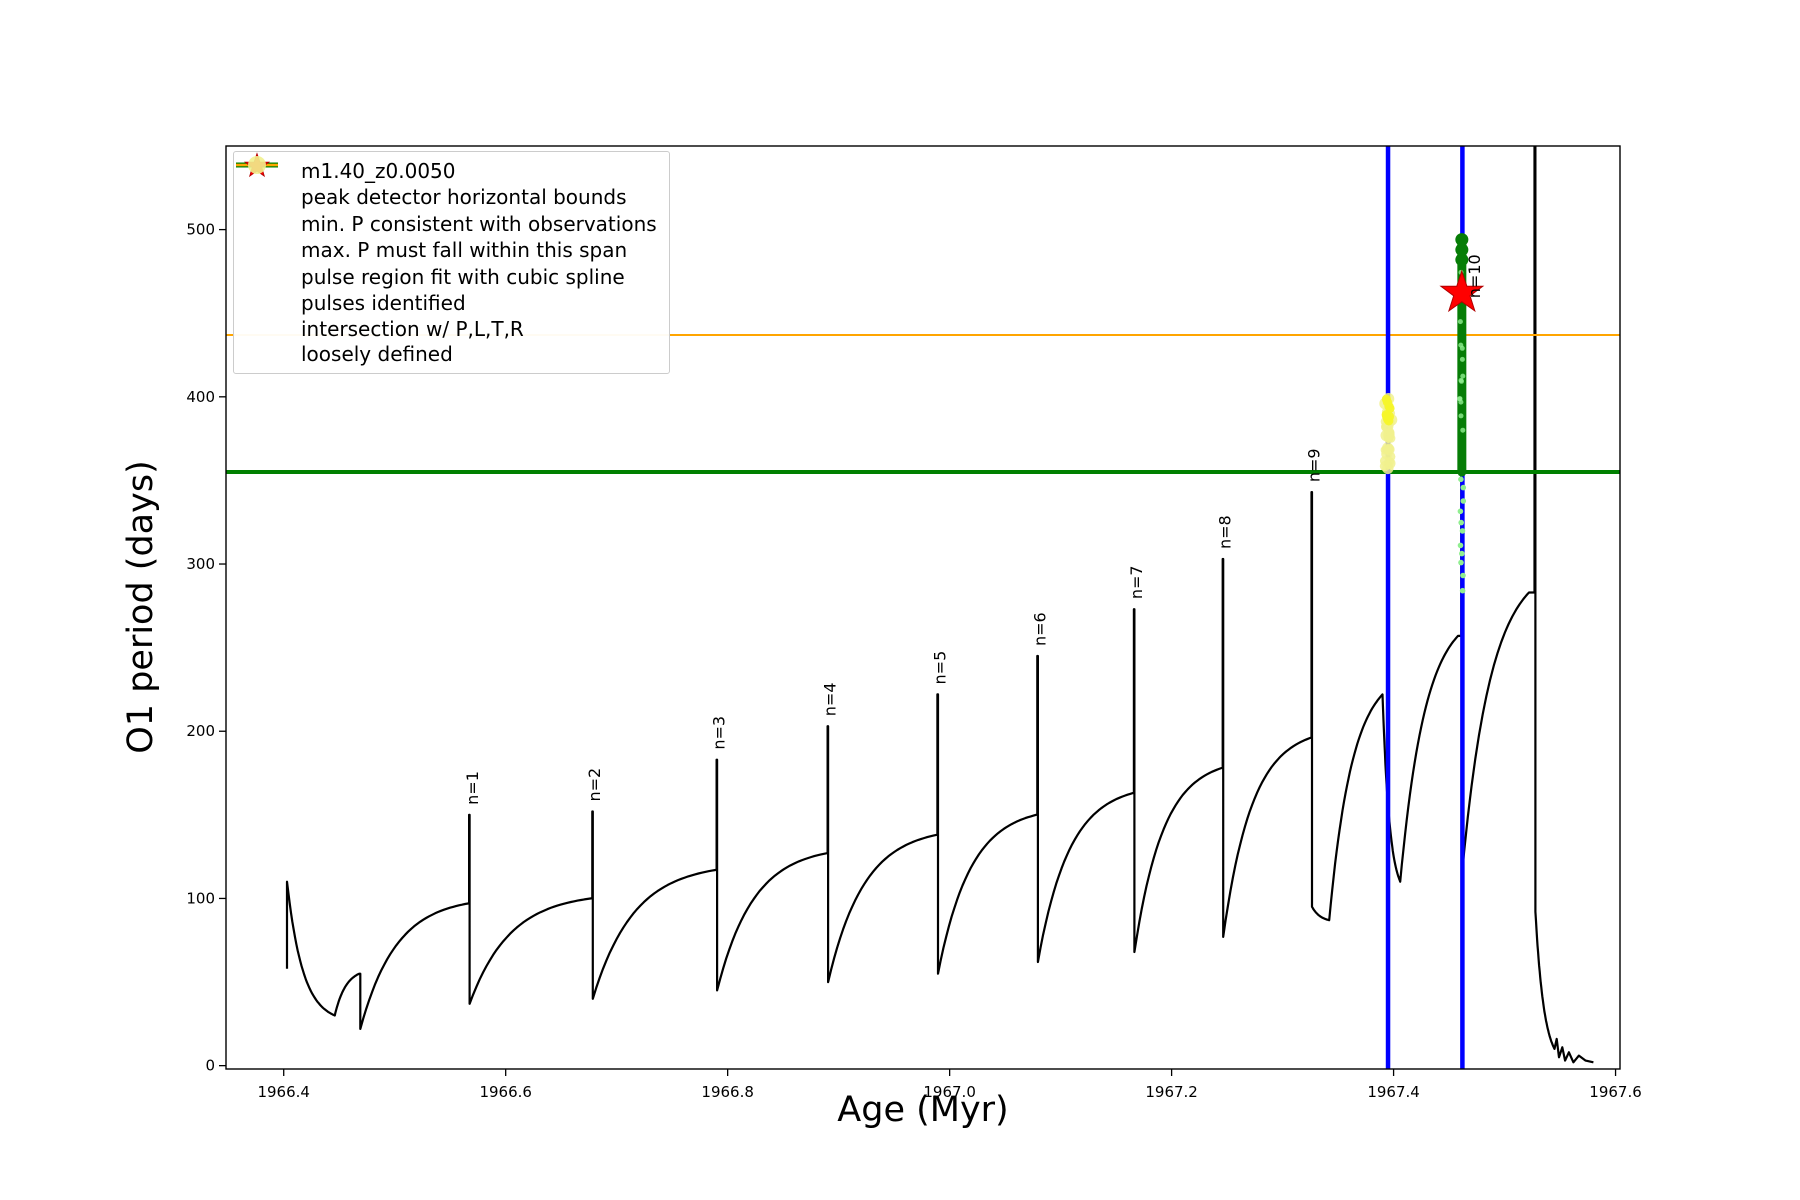  I want to click on x-tick-label: 1966.6, so click(505, 1092).